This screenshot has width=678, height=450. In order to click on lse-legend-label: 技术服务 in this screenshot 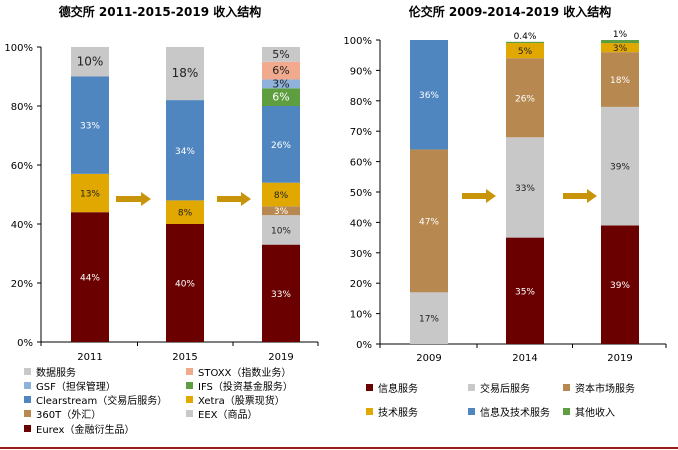, I will do `click(398, 413)`.